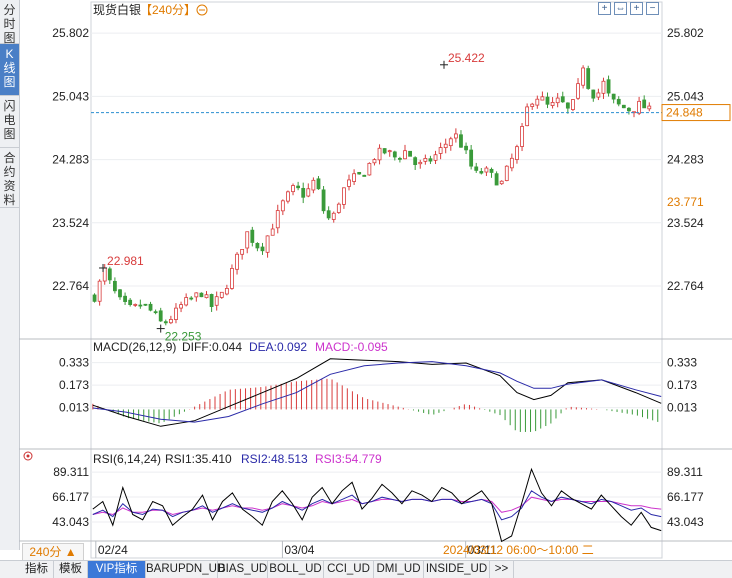 The image size is (732, 578). Describe the element at coordinates (183, 337) in the screenshot. I see `annotation-low: 22.253` at that location.